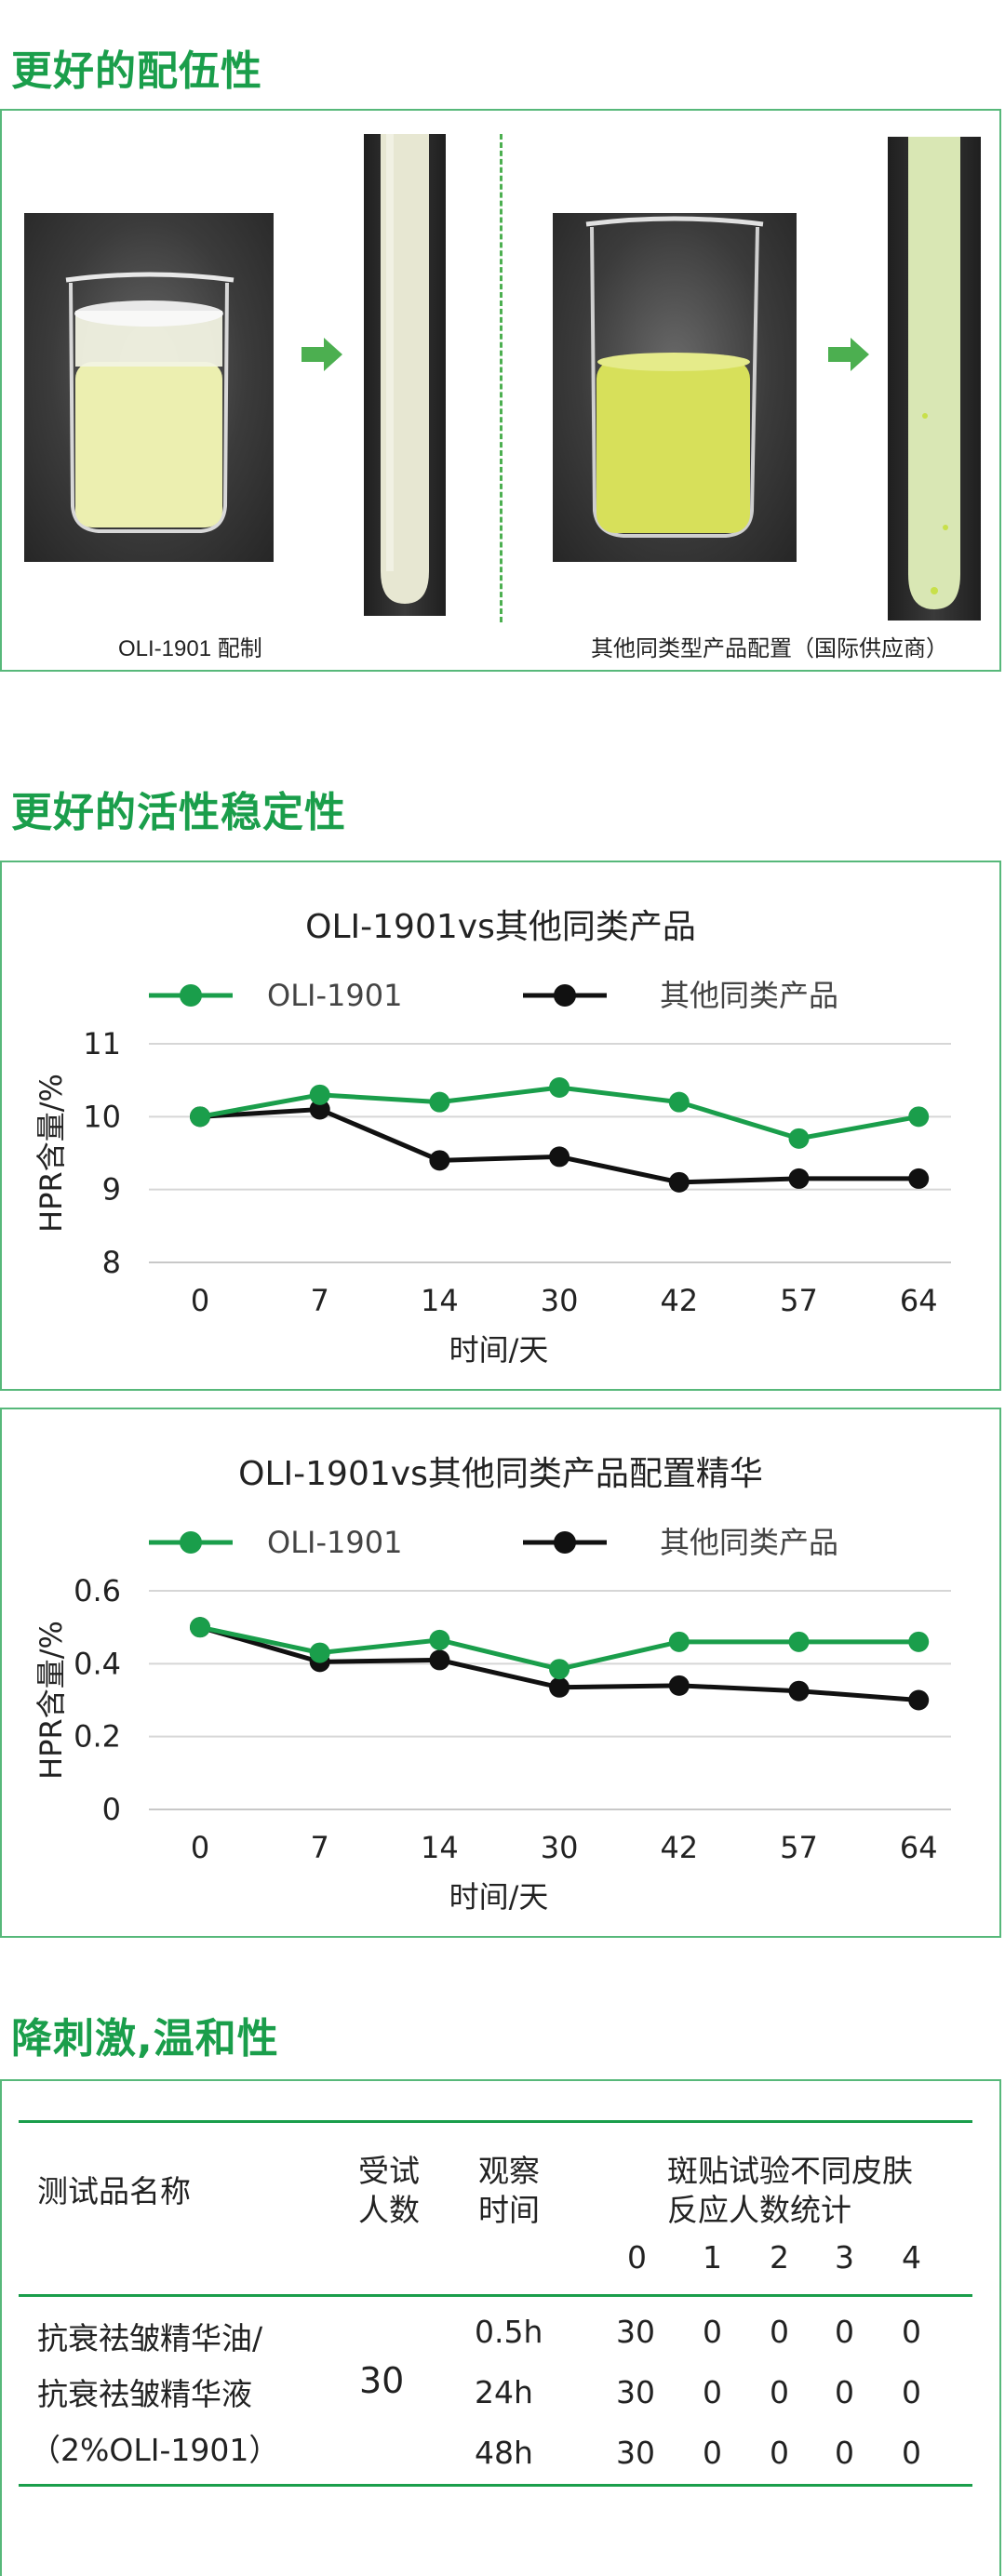 The height and width of the screenshot is (2576, 1005). I want to click on y-tick-label: 11, so click(102, 1043).